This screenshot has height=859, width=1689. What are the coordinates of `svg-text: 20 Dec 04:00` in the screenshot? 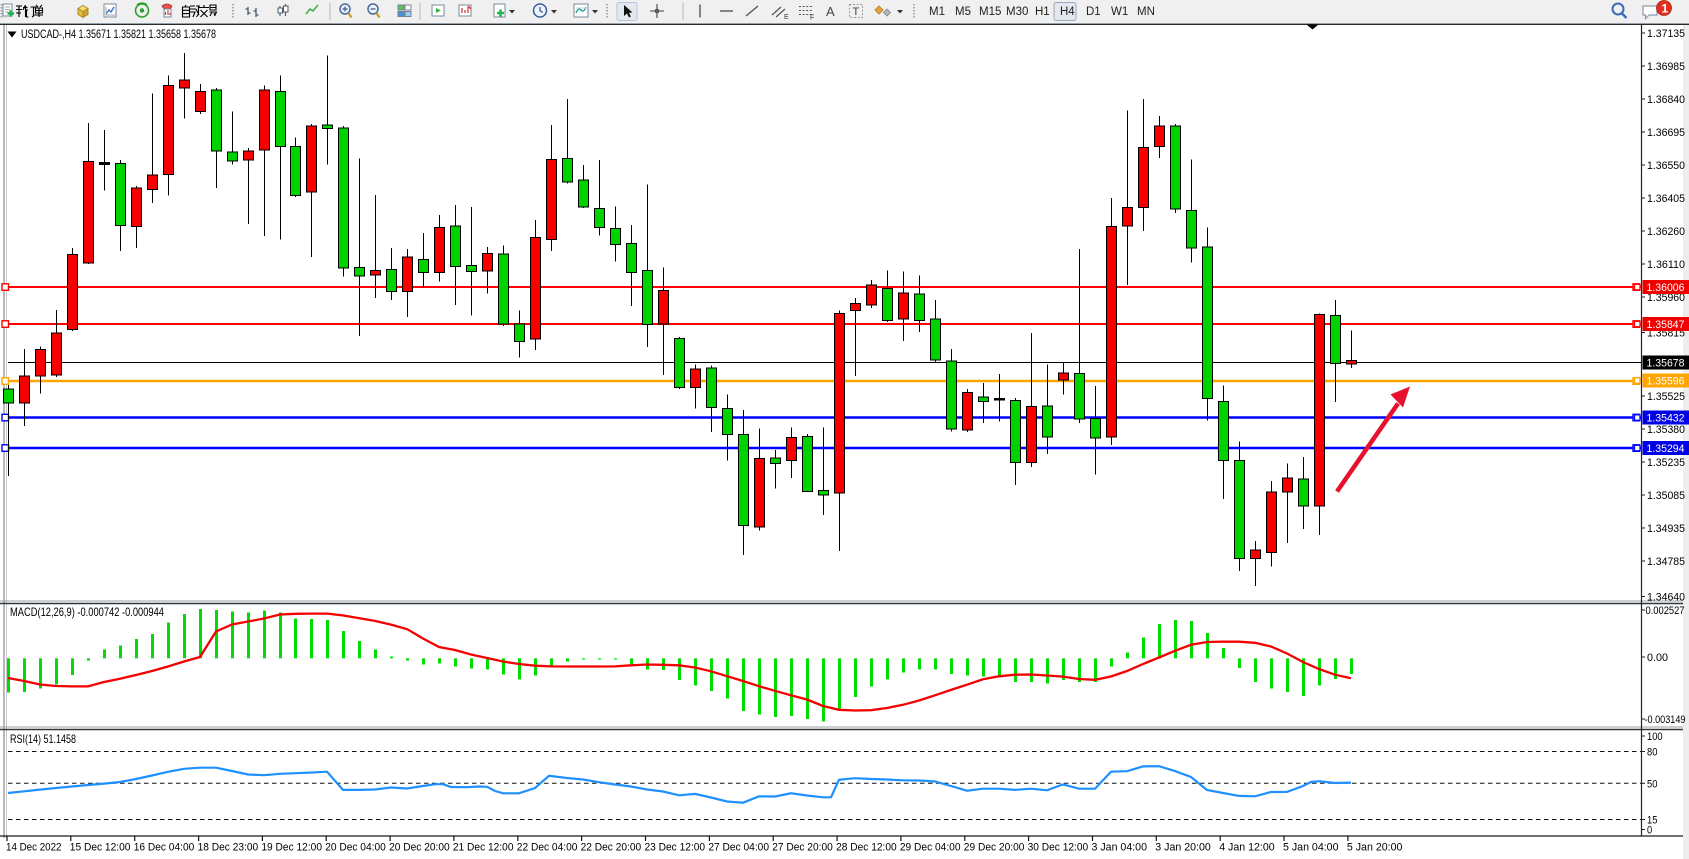 It's located at (355, 848).